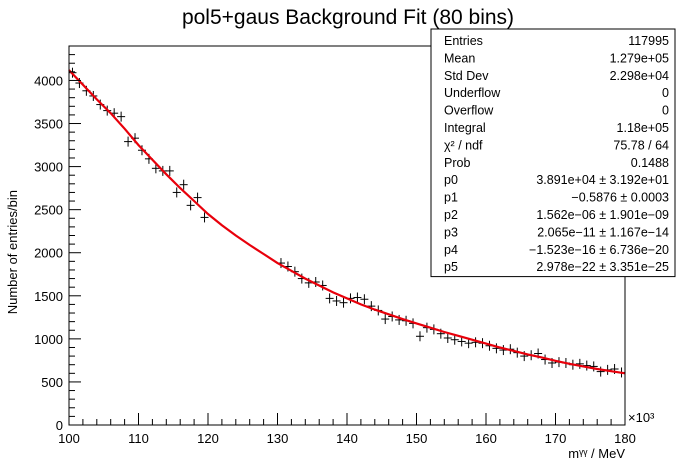  I want to click on y-tick-label: 3500, so click(48, 124).